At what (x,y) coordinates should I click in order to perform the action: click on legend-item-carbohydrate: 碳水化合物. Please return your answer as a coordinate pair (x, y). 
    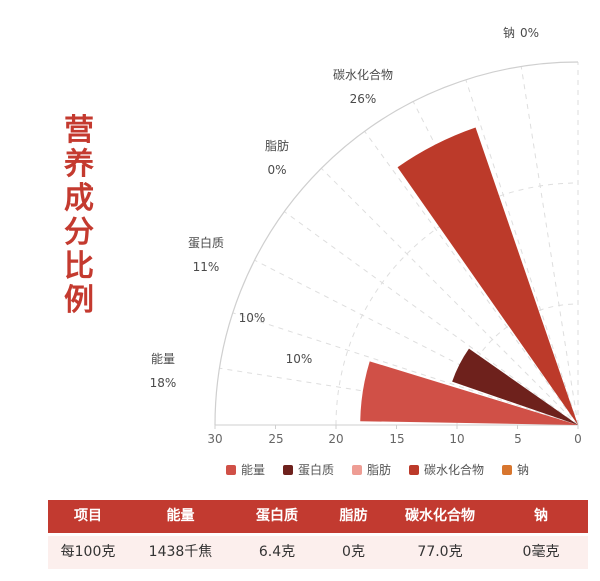
    Looking at the image, I should click on (446, 469).